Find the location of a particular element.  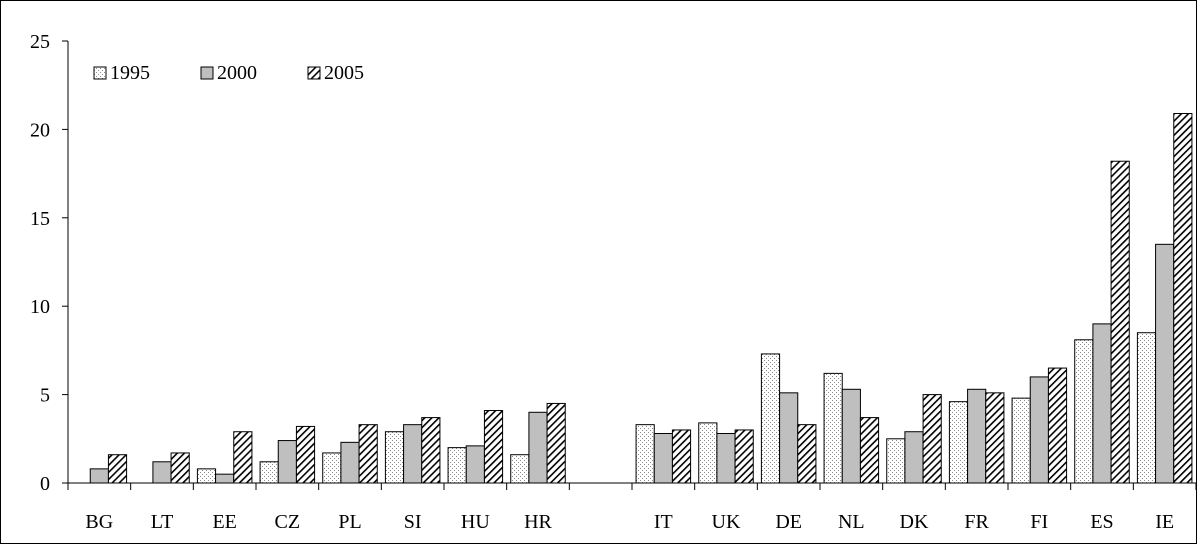

bar-2000-LT is located at coordinates (162, 472).